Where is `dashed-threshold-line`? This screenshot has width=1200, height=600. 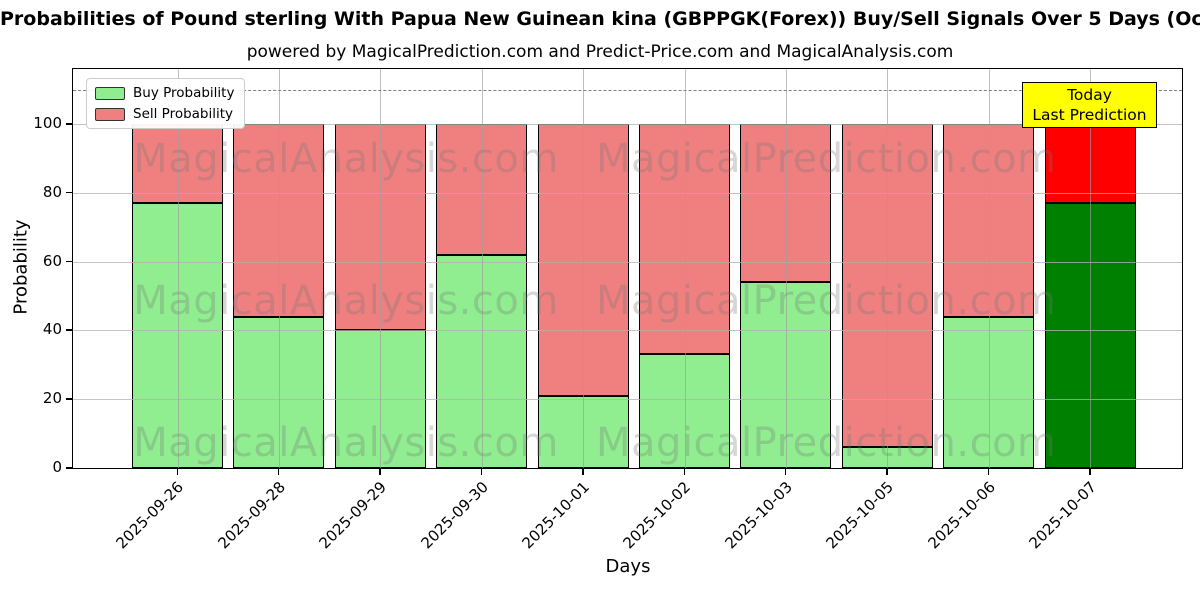
dashed-threshold-line is located at coordinates (627, 90).